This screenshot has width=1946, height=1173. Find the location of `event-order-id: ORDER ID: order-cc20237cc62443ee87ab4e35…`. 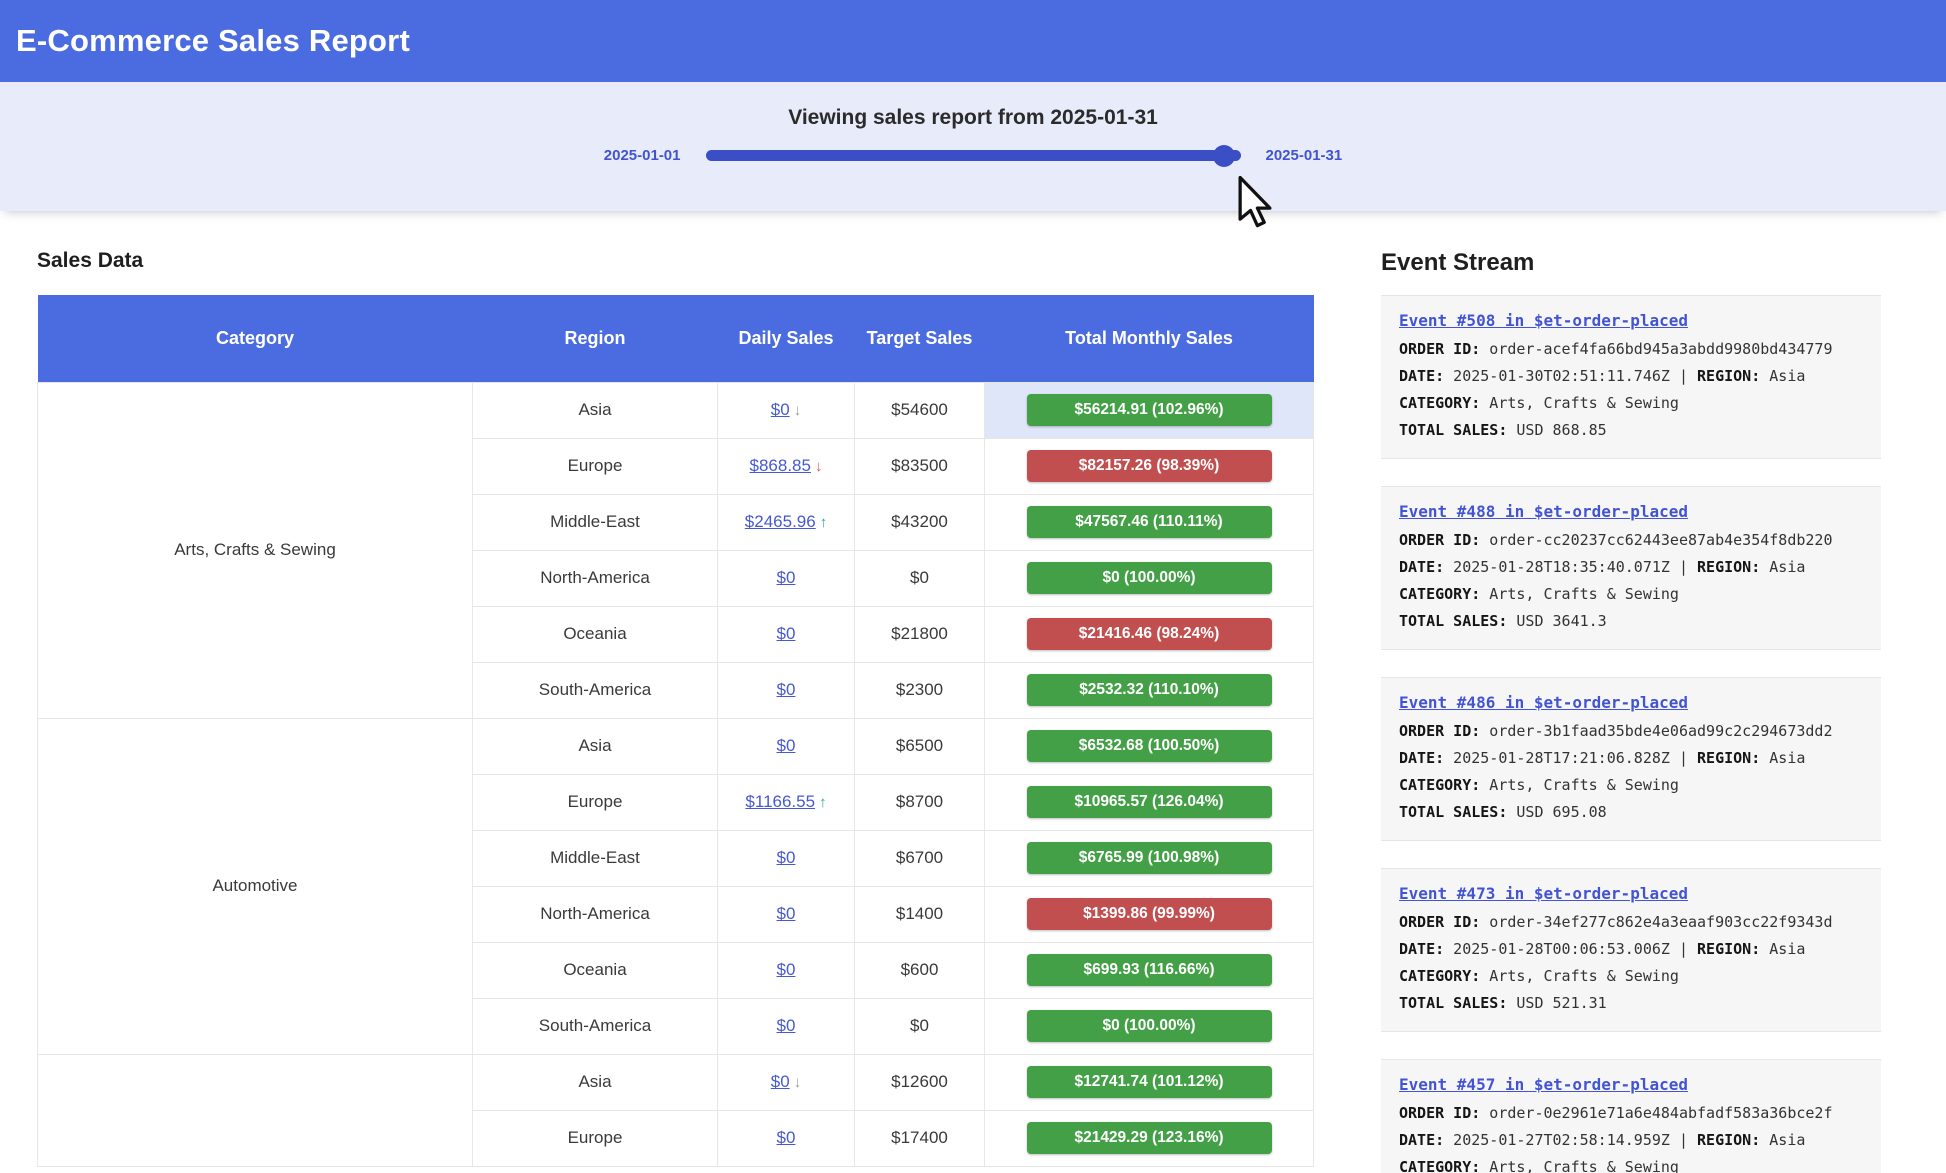

event-order-id: ORDER ID: order-cc20237cc62443ee87ab4e35… is located at coordinates (1616, 540).